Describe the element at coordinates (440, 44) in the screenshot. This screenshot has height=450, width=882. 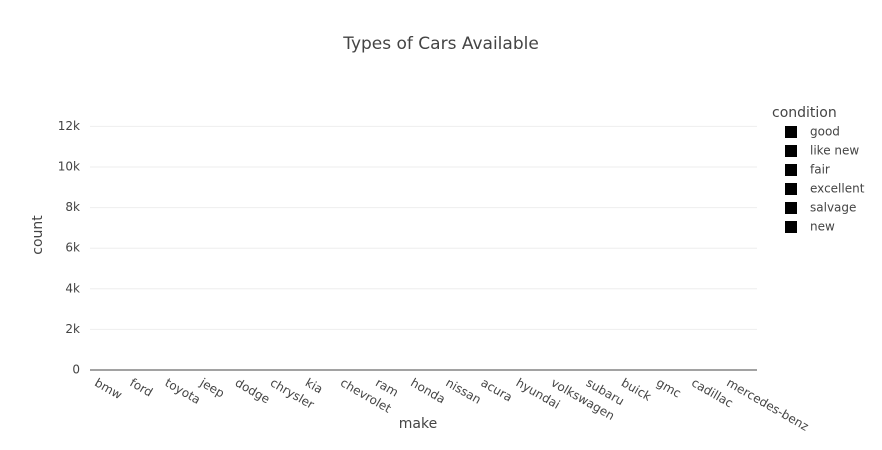
I see `chart-title: Types of Cars Available` at that location.